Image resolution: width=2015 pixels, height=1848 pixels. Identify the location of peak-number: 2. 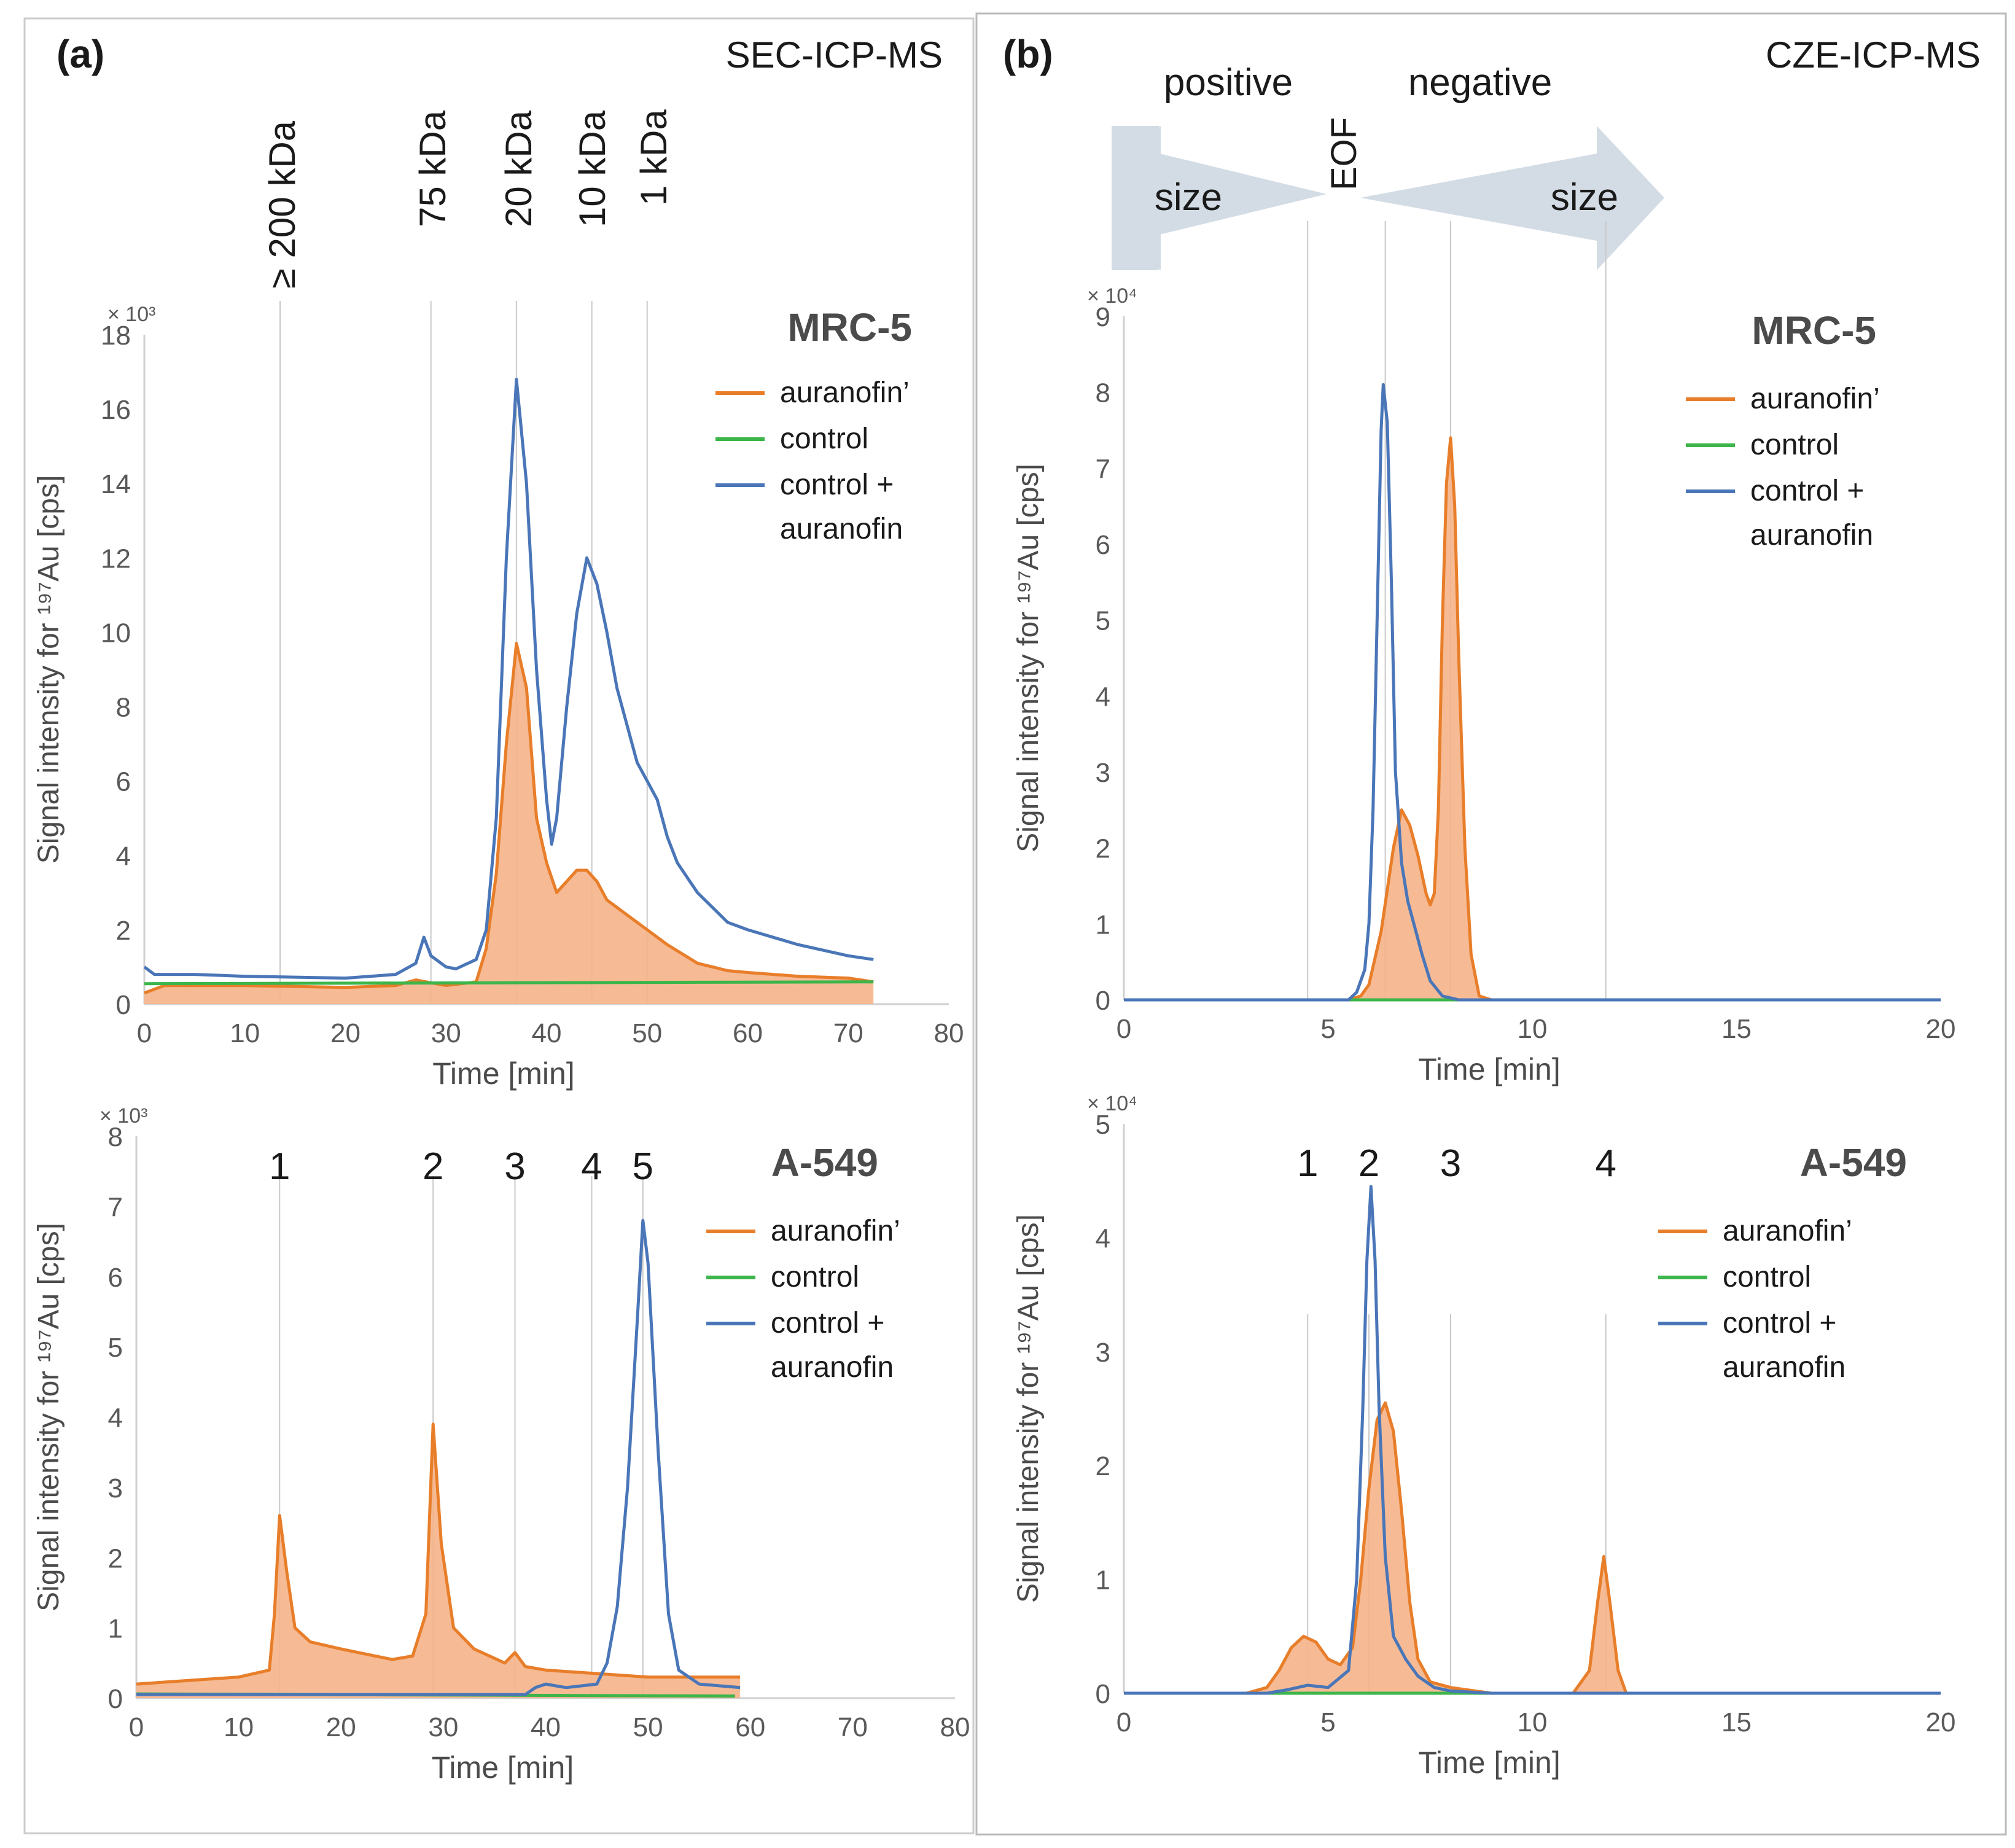
(1368, 1163).